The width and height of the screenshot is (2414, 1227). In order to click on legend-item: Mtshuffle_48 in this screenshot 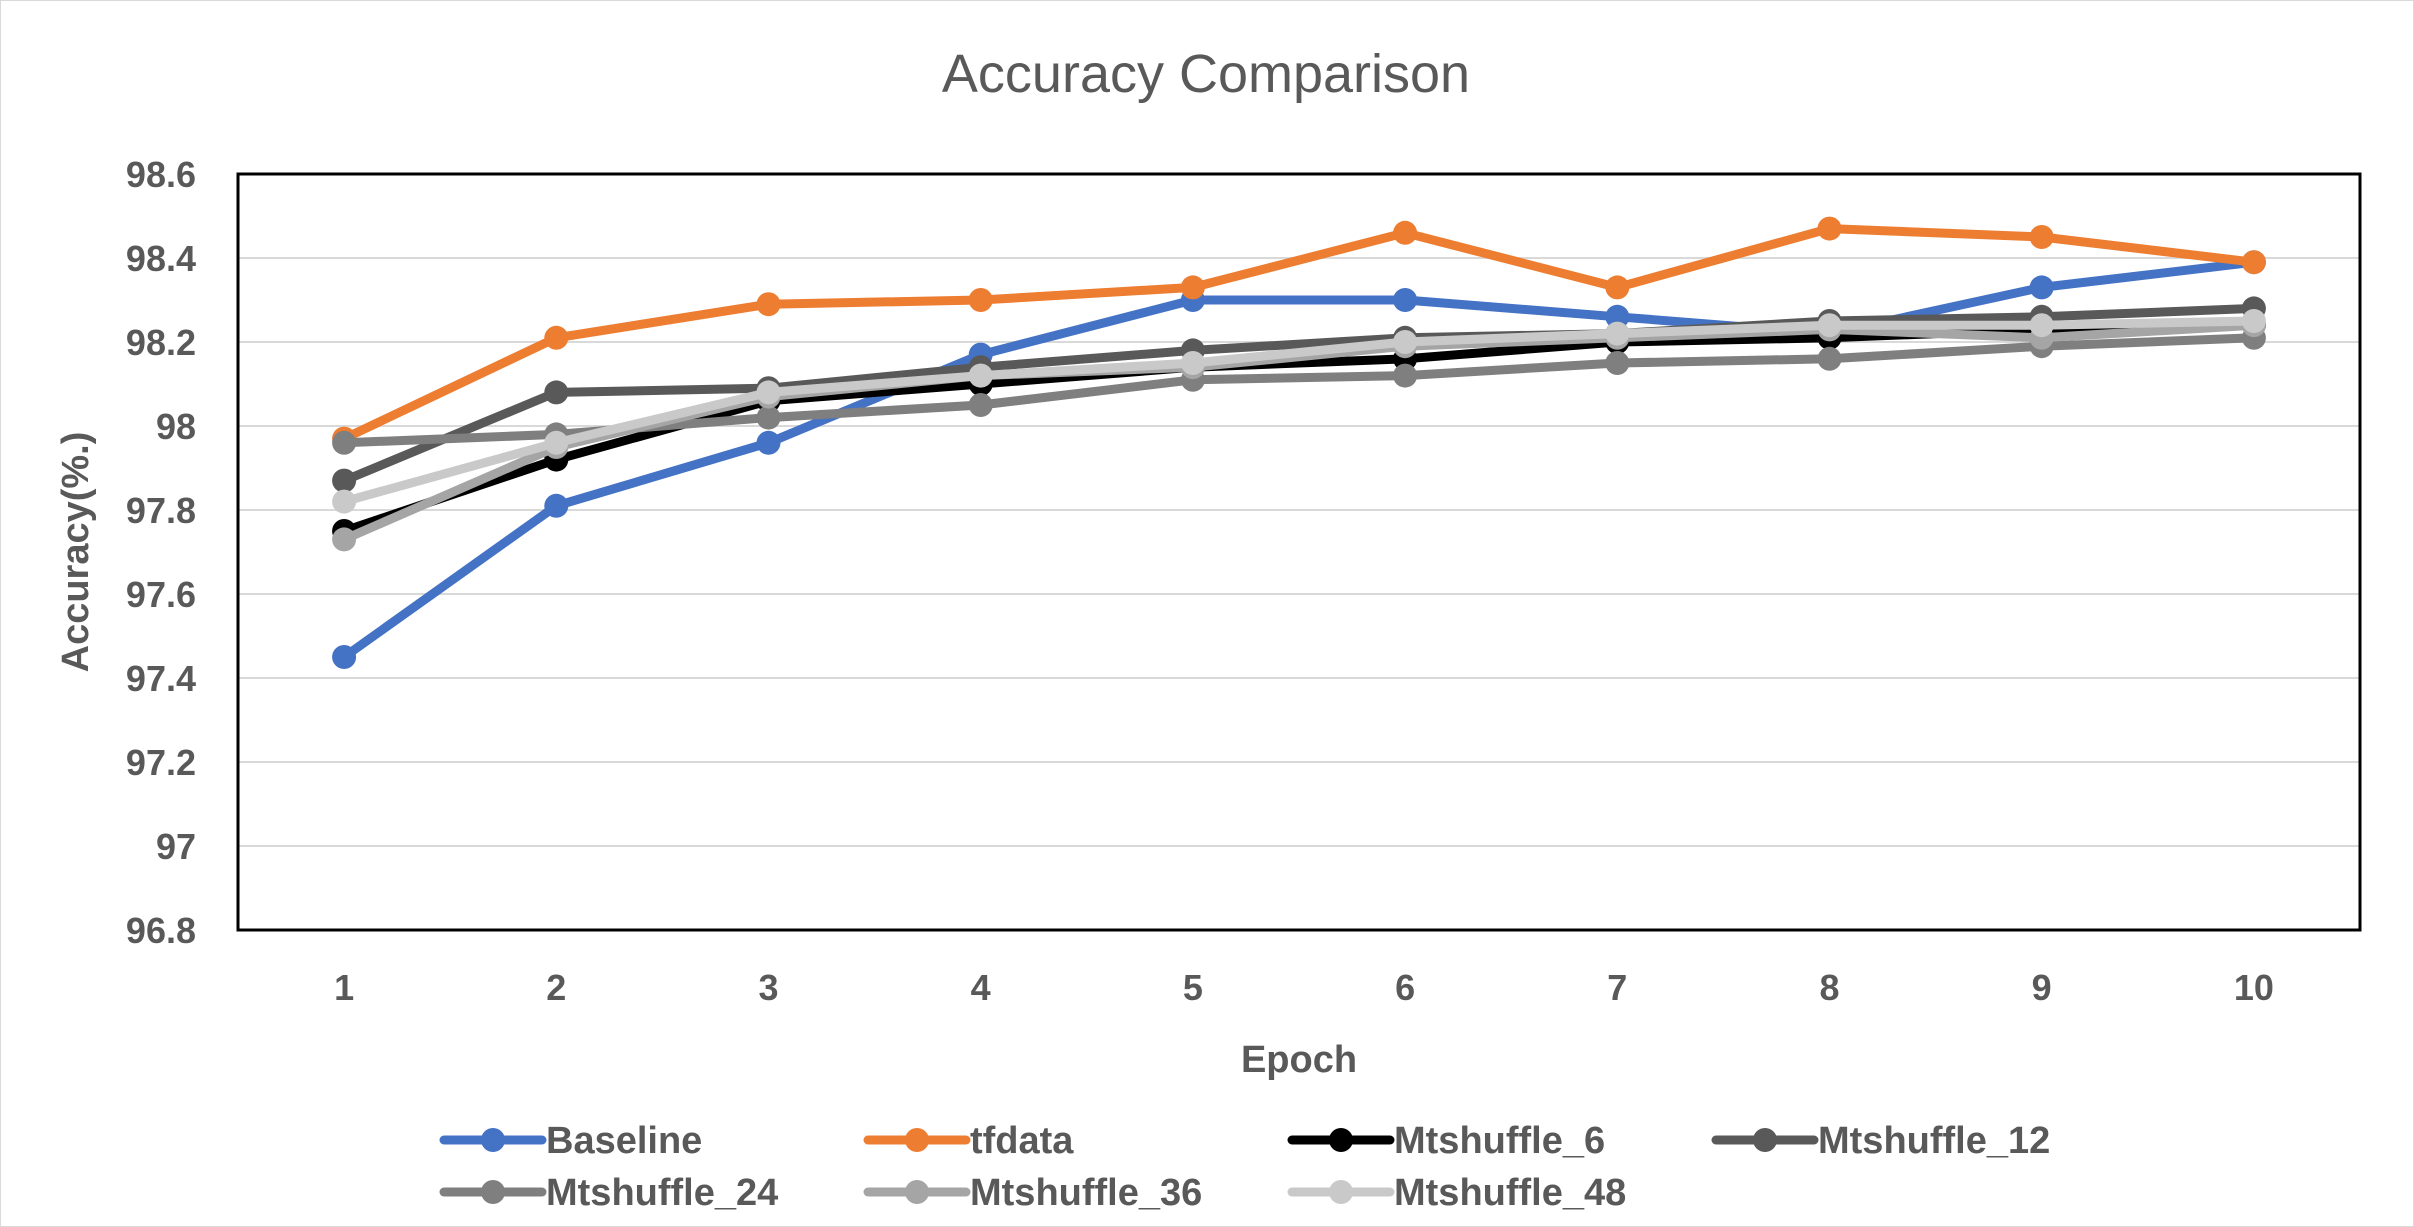, I will do `click(1456, 1193)`.